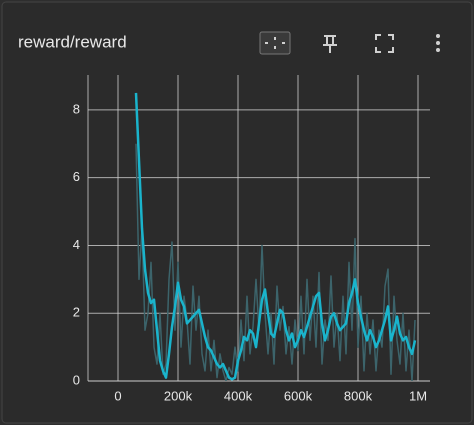 This screenshot has width=474, height=425. I want to click on y-tick-label: 0, so click(76, 379).